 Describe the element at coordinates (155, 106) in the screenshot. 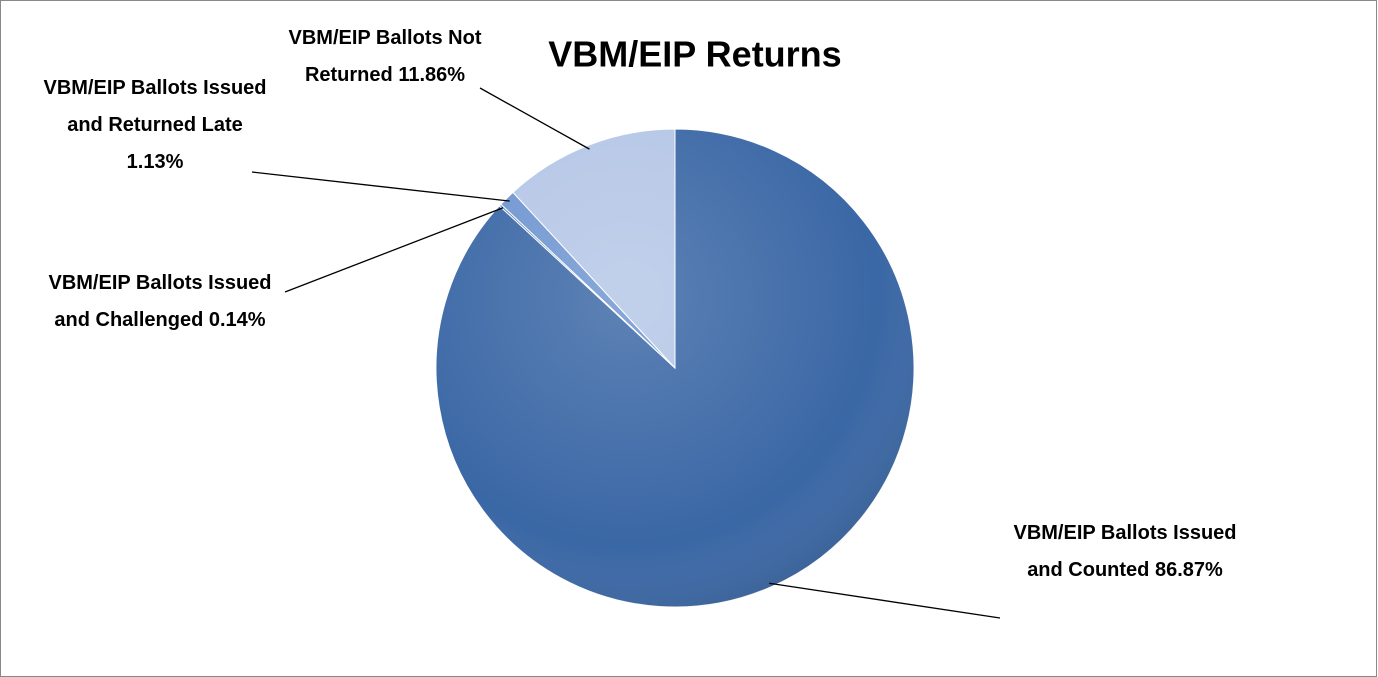

I see `slice-name: VBM/EIP Ballots Issued and Returned Late` at that location.